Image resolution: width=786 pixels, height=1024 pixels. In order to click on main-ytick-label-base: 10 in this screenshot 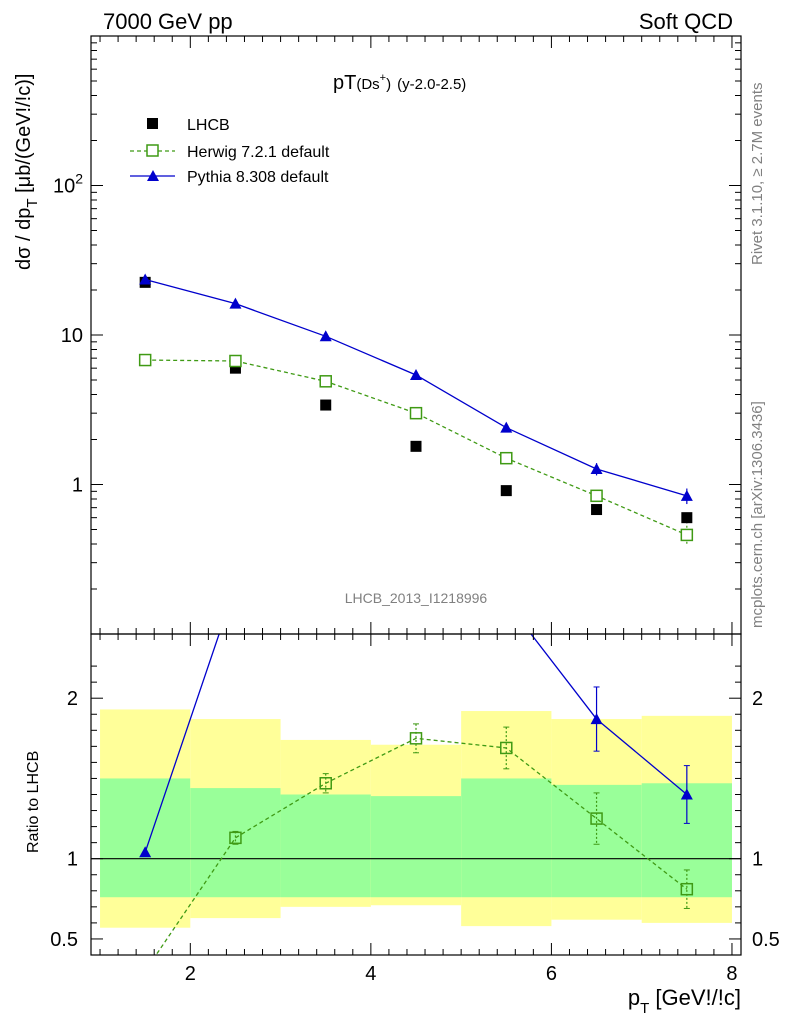, I will do `click(64, 187)`.